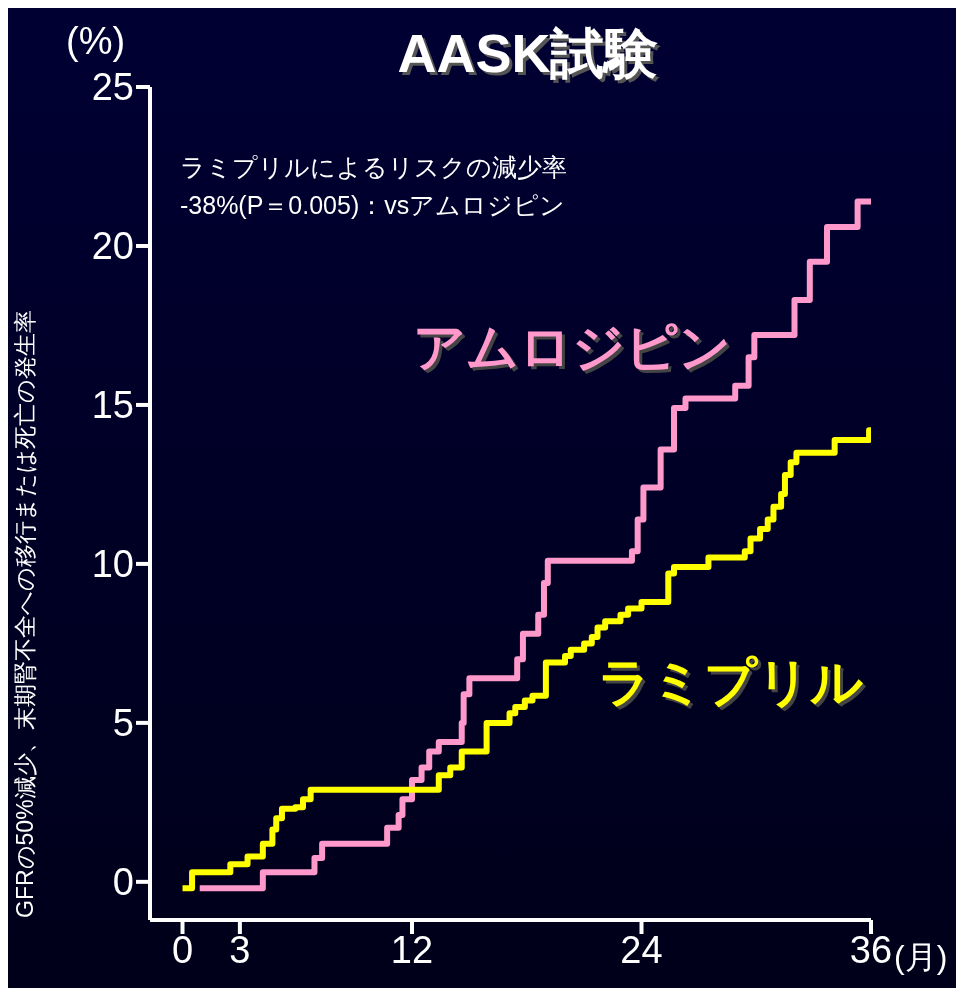  Describe the element at coordinates (112, 87) in the screenshot. I see `y-tick-label: 25` at that location.